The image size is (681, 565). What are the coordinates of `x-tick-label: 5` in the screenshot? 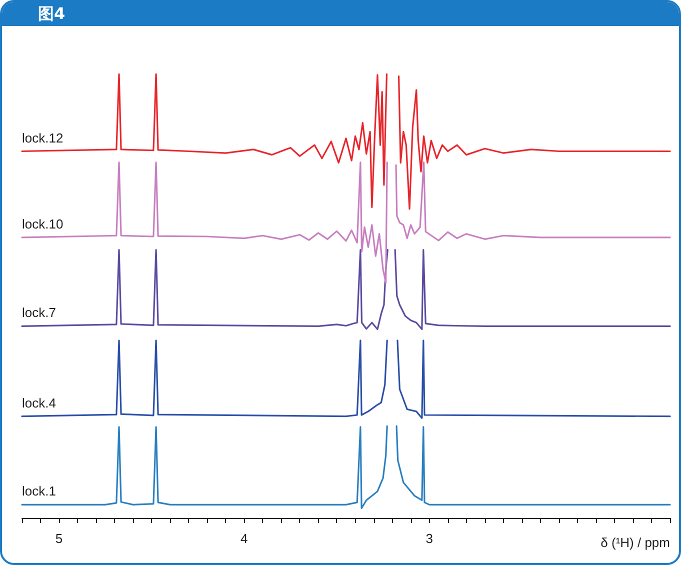 It's located at (59, 538).